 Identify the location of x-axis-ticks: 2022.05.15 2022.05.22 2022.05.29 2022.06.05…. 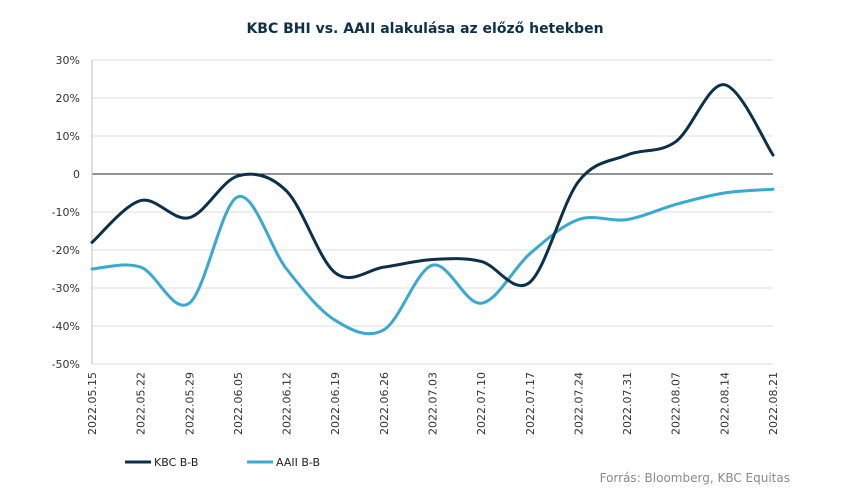
(433, 403).